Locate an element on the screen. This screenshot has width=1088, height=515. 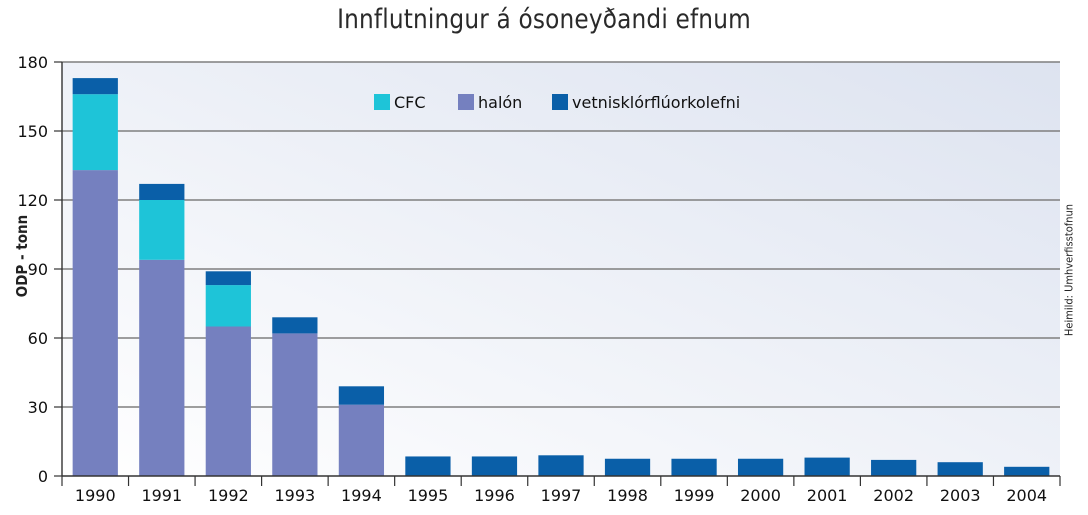
bar-2001-vetnisklórflúorkolefni is located at coordinates (827, 466).